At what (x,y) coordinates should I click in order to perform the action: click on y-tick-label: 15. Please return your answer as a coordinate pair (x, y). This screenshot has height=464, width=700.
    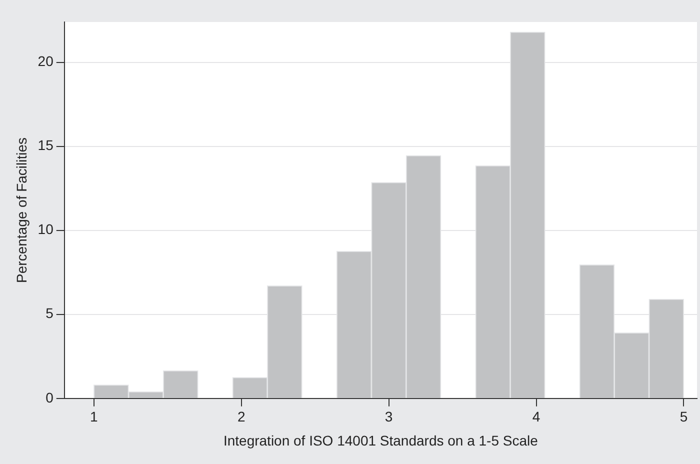
    Looking at the image, I should click on (46, 145).